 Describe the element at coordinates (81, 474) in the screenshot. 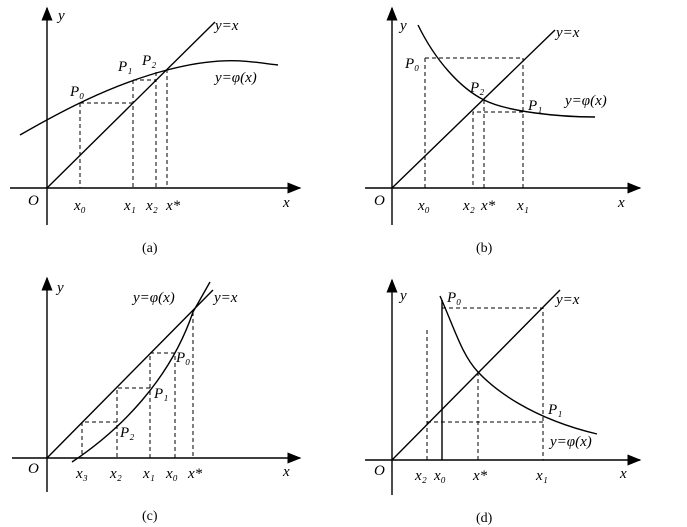

I see `x-tick-label: x₃` at that location.